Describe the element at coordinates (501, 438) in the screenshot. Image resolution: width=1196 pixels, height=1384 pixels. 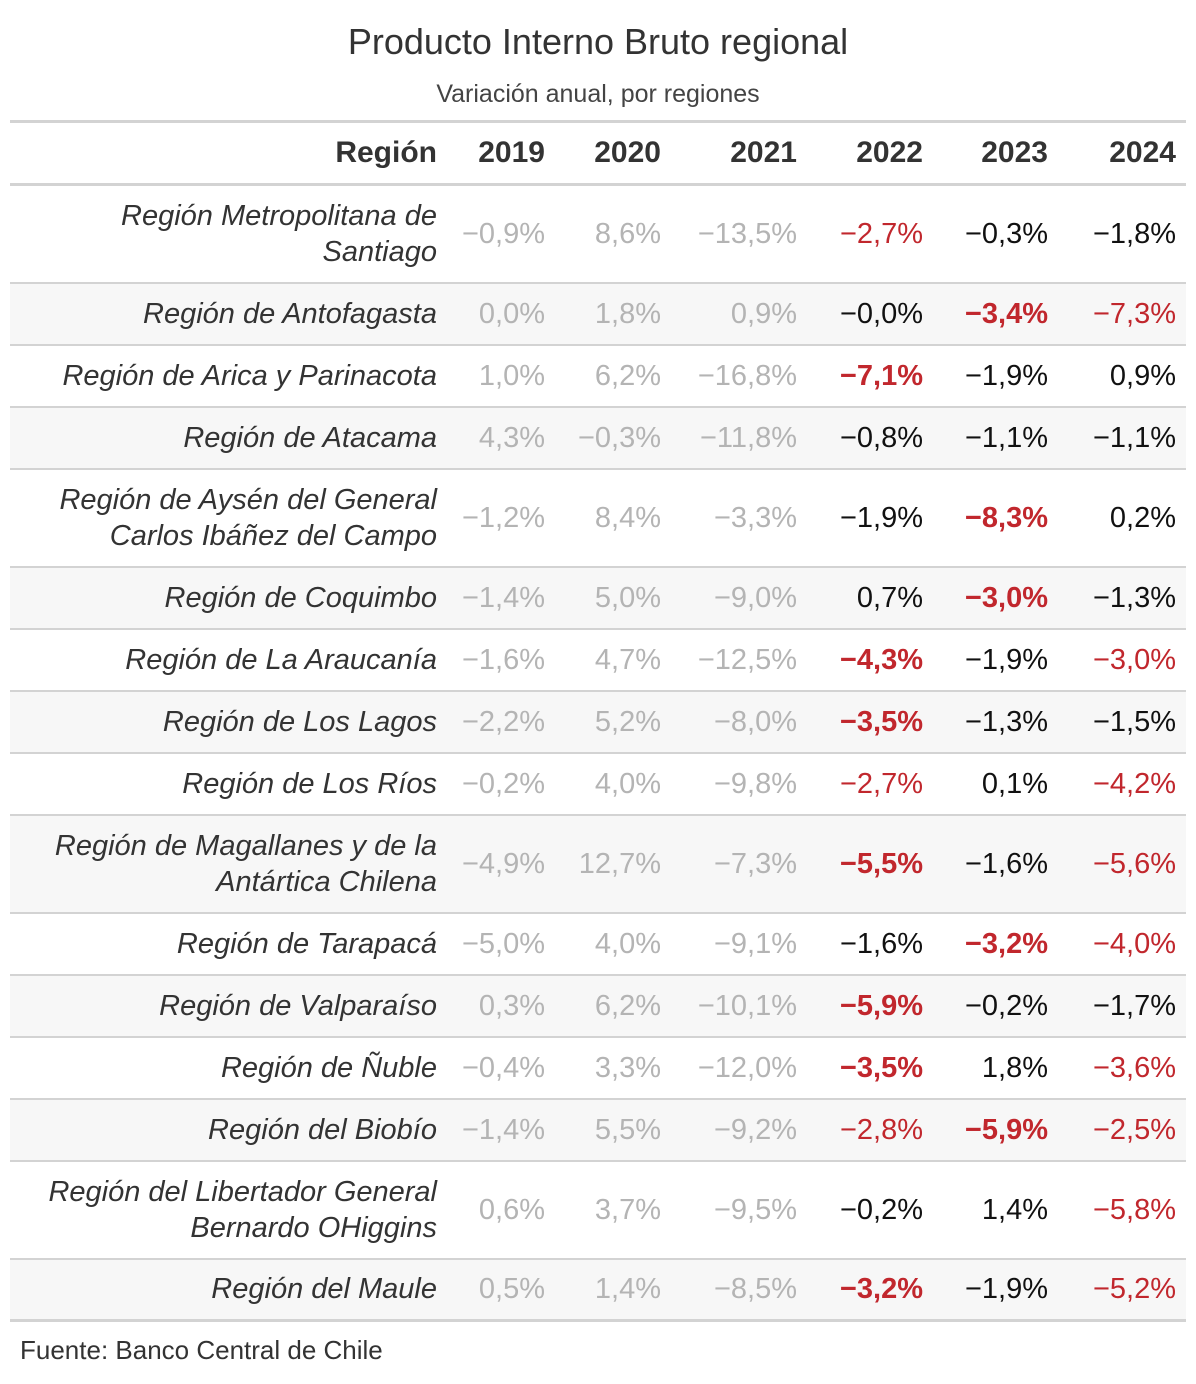
I see `cell-2019: 4,3%` at that location.